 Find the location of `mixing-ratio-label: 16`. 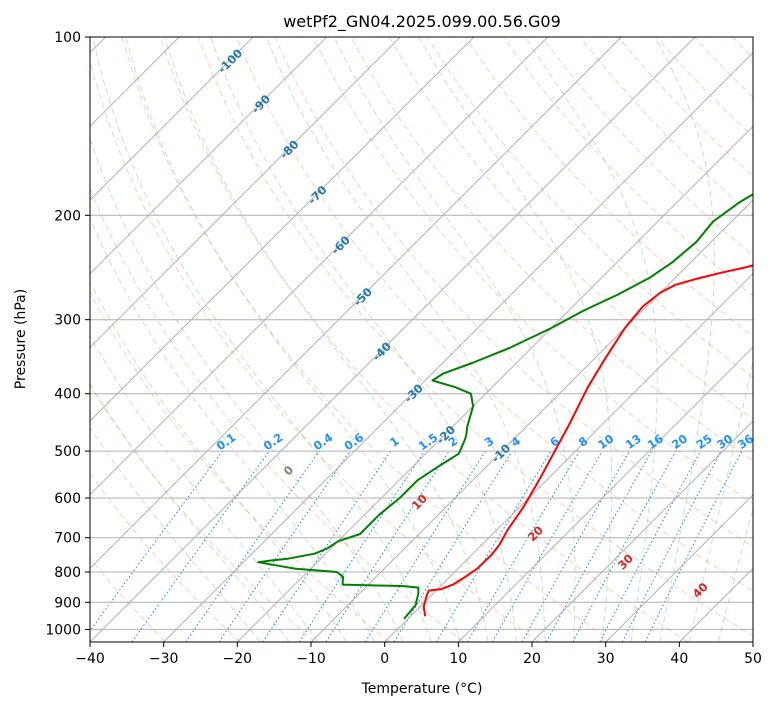

mixing-ratio-label: 16 is located at coordinates (655, 441).